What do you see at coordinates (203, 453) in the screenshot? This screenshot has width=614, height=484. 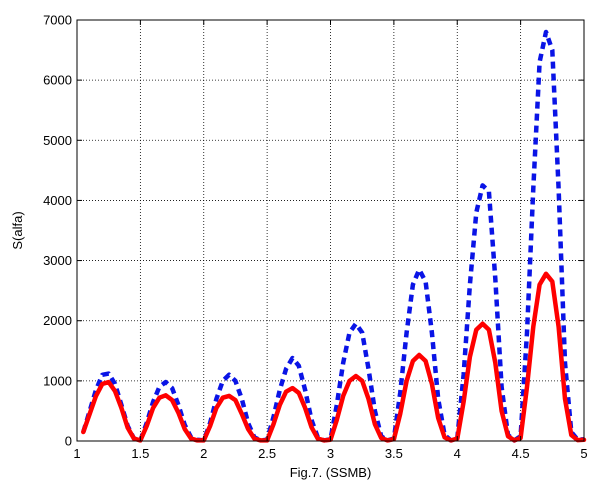 I see `x-tick-label: 2` at bounding box center [203, 453].